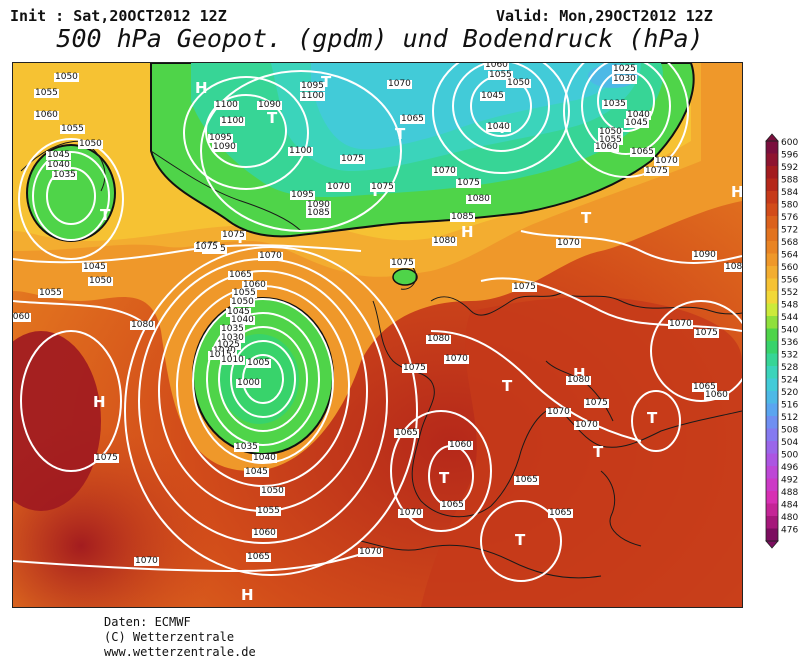  Describe the element at coordinates (789, 306) in the screenshot. I see `colorbar-tick-label: 548` at that location.